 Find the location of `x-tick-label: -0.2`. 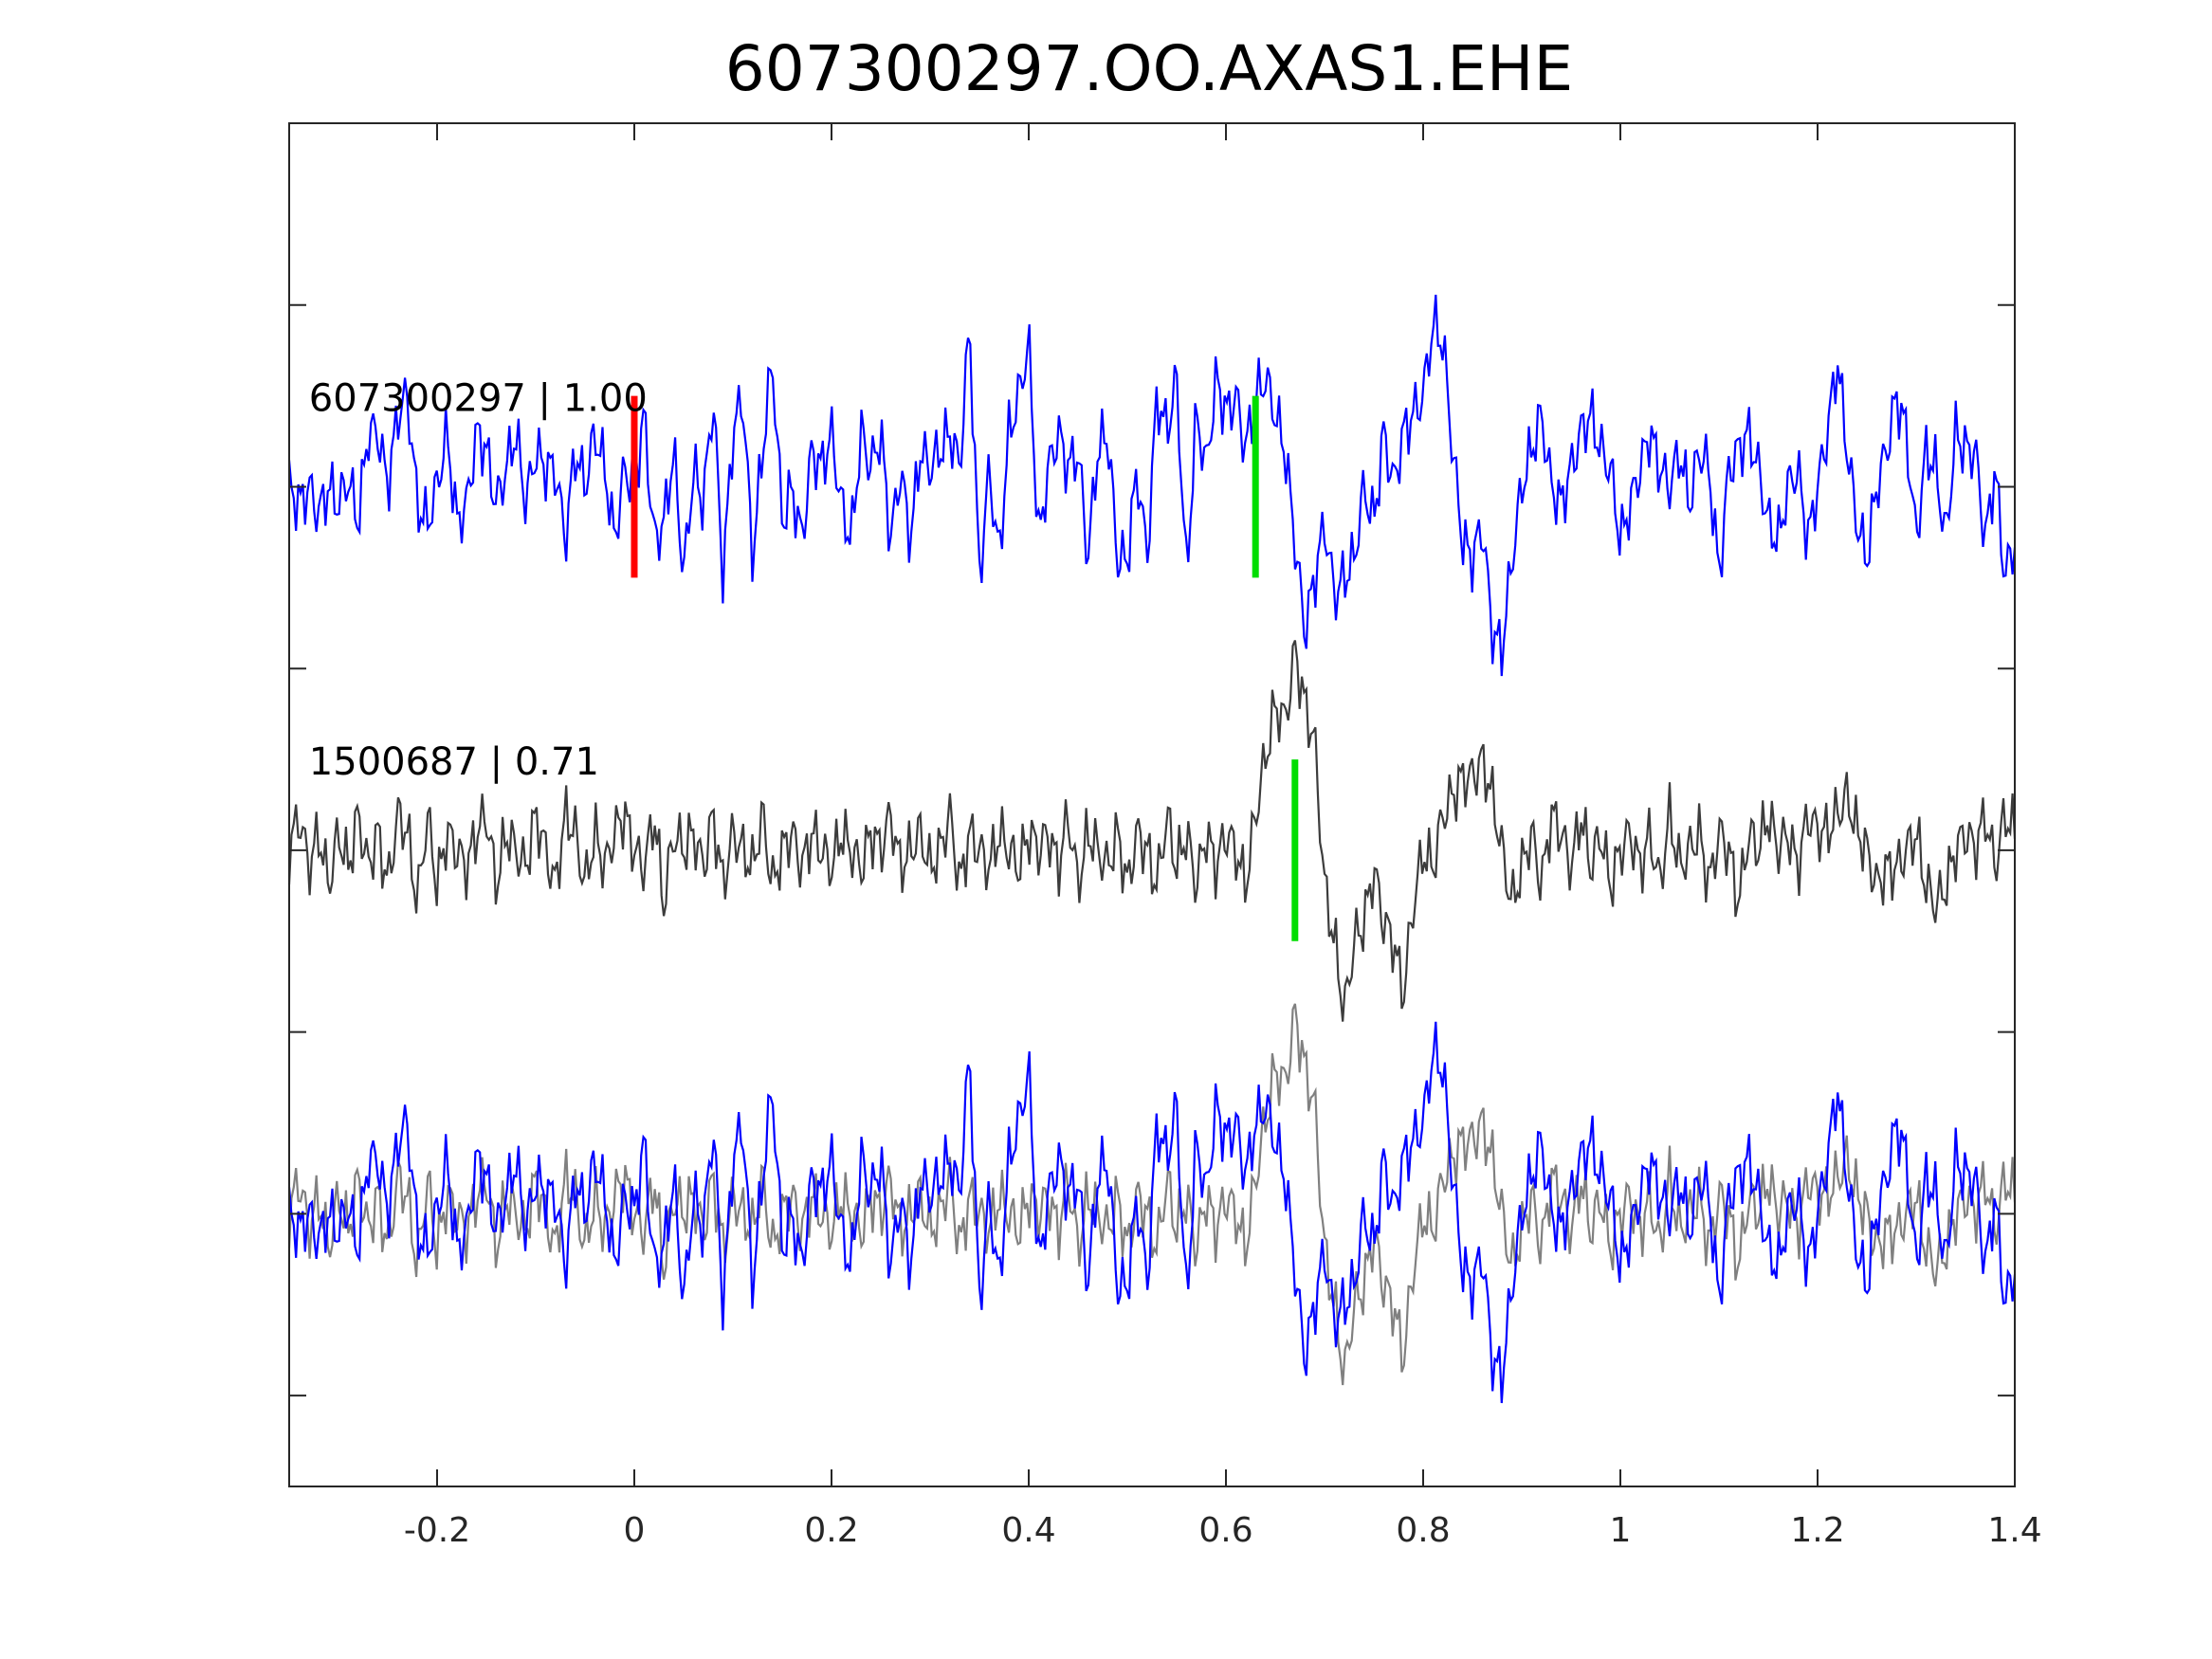

x-tick-label: -0.2 is located at coordinates (437, 1530).